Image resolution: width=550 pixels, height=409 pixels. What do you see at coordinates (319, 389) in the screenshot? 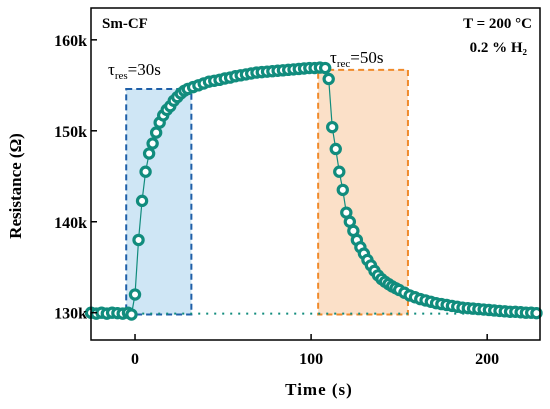
I see `x-axis-title: Time (s)` at bounding box center [319, 389].